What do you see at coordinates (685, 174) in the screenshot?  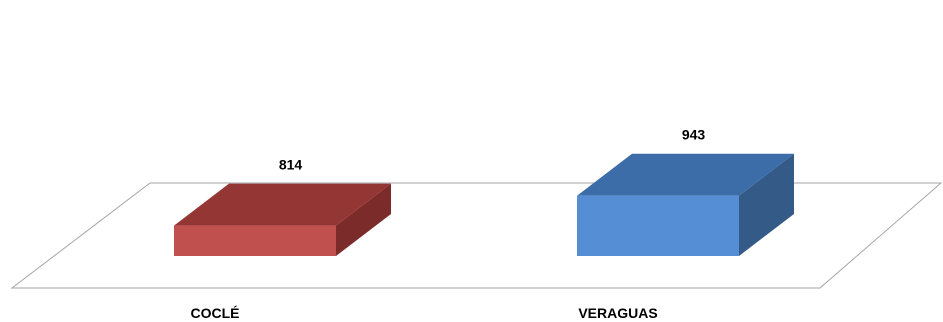 I see `bar-veraguas-top` at bounding box center [685, 174].